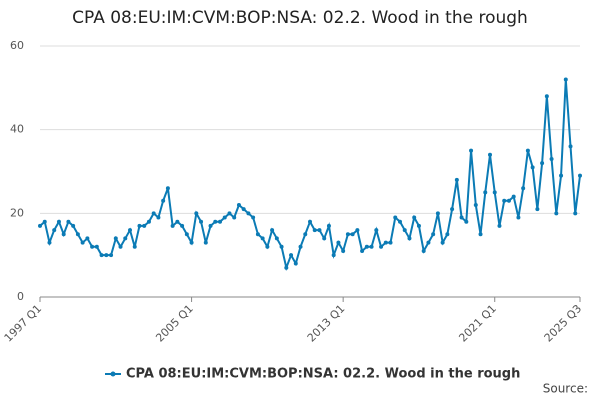 Image resolution: width=600 pixels, height=400 pixels. What do you see at coordinates (563, 323) in the screenshot?
I see `x-tick-label: 2025 Q3` at bounding box center [563, 323].